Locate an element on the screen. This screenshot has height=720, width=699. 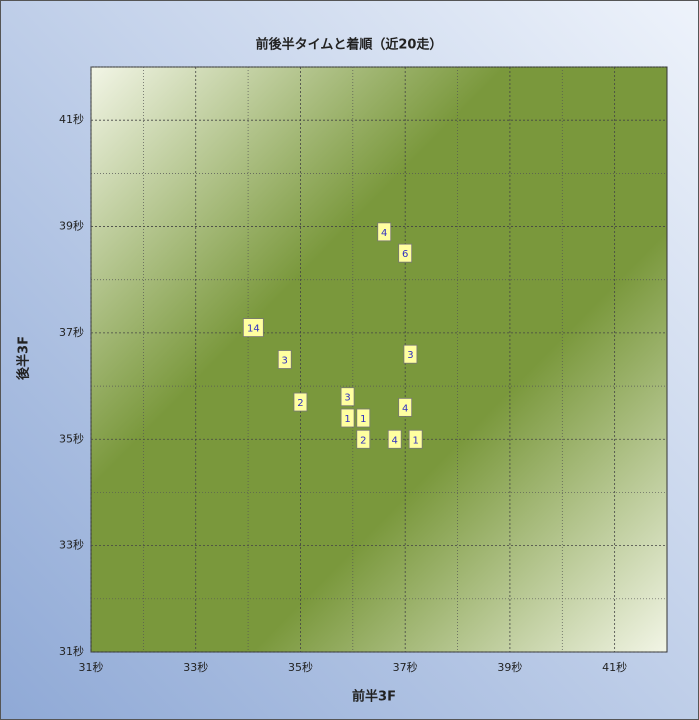
point-label: 14 is located at coordinates (253, 329).